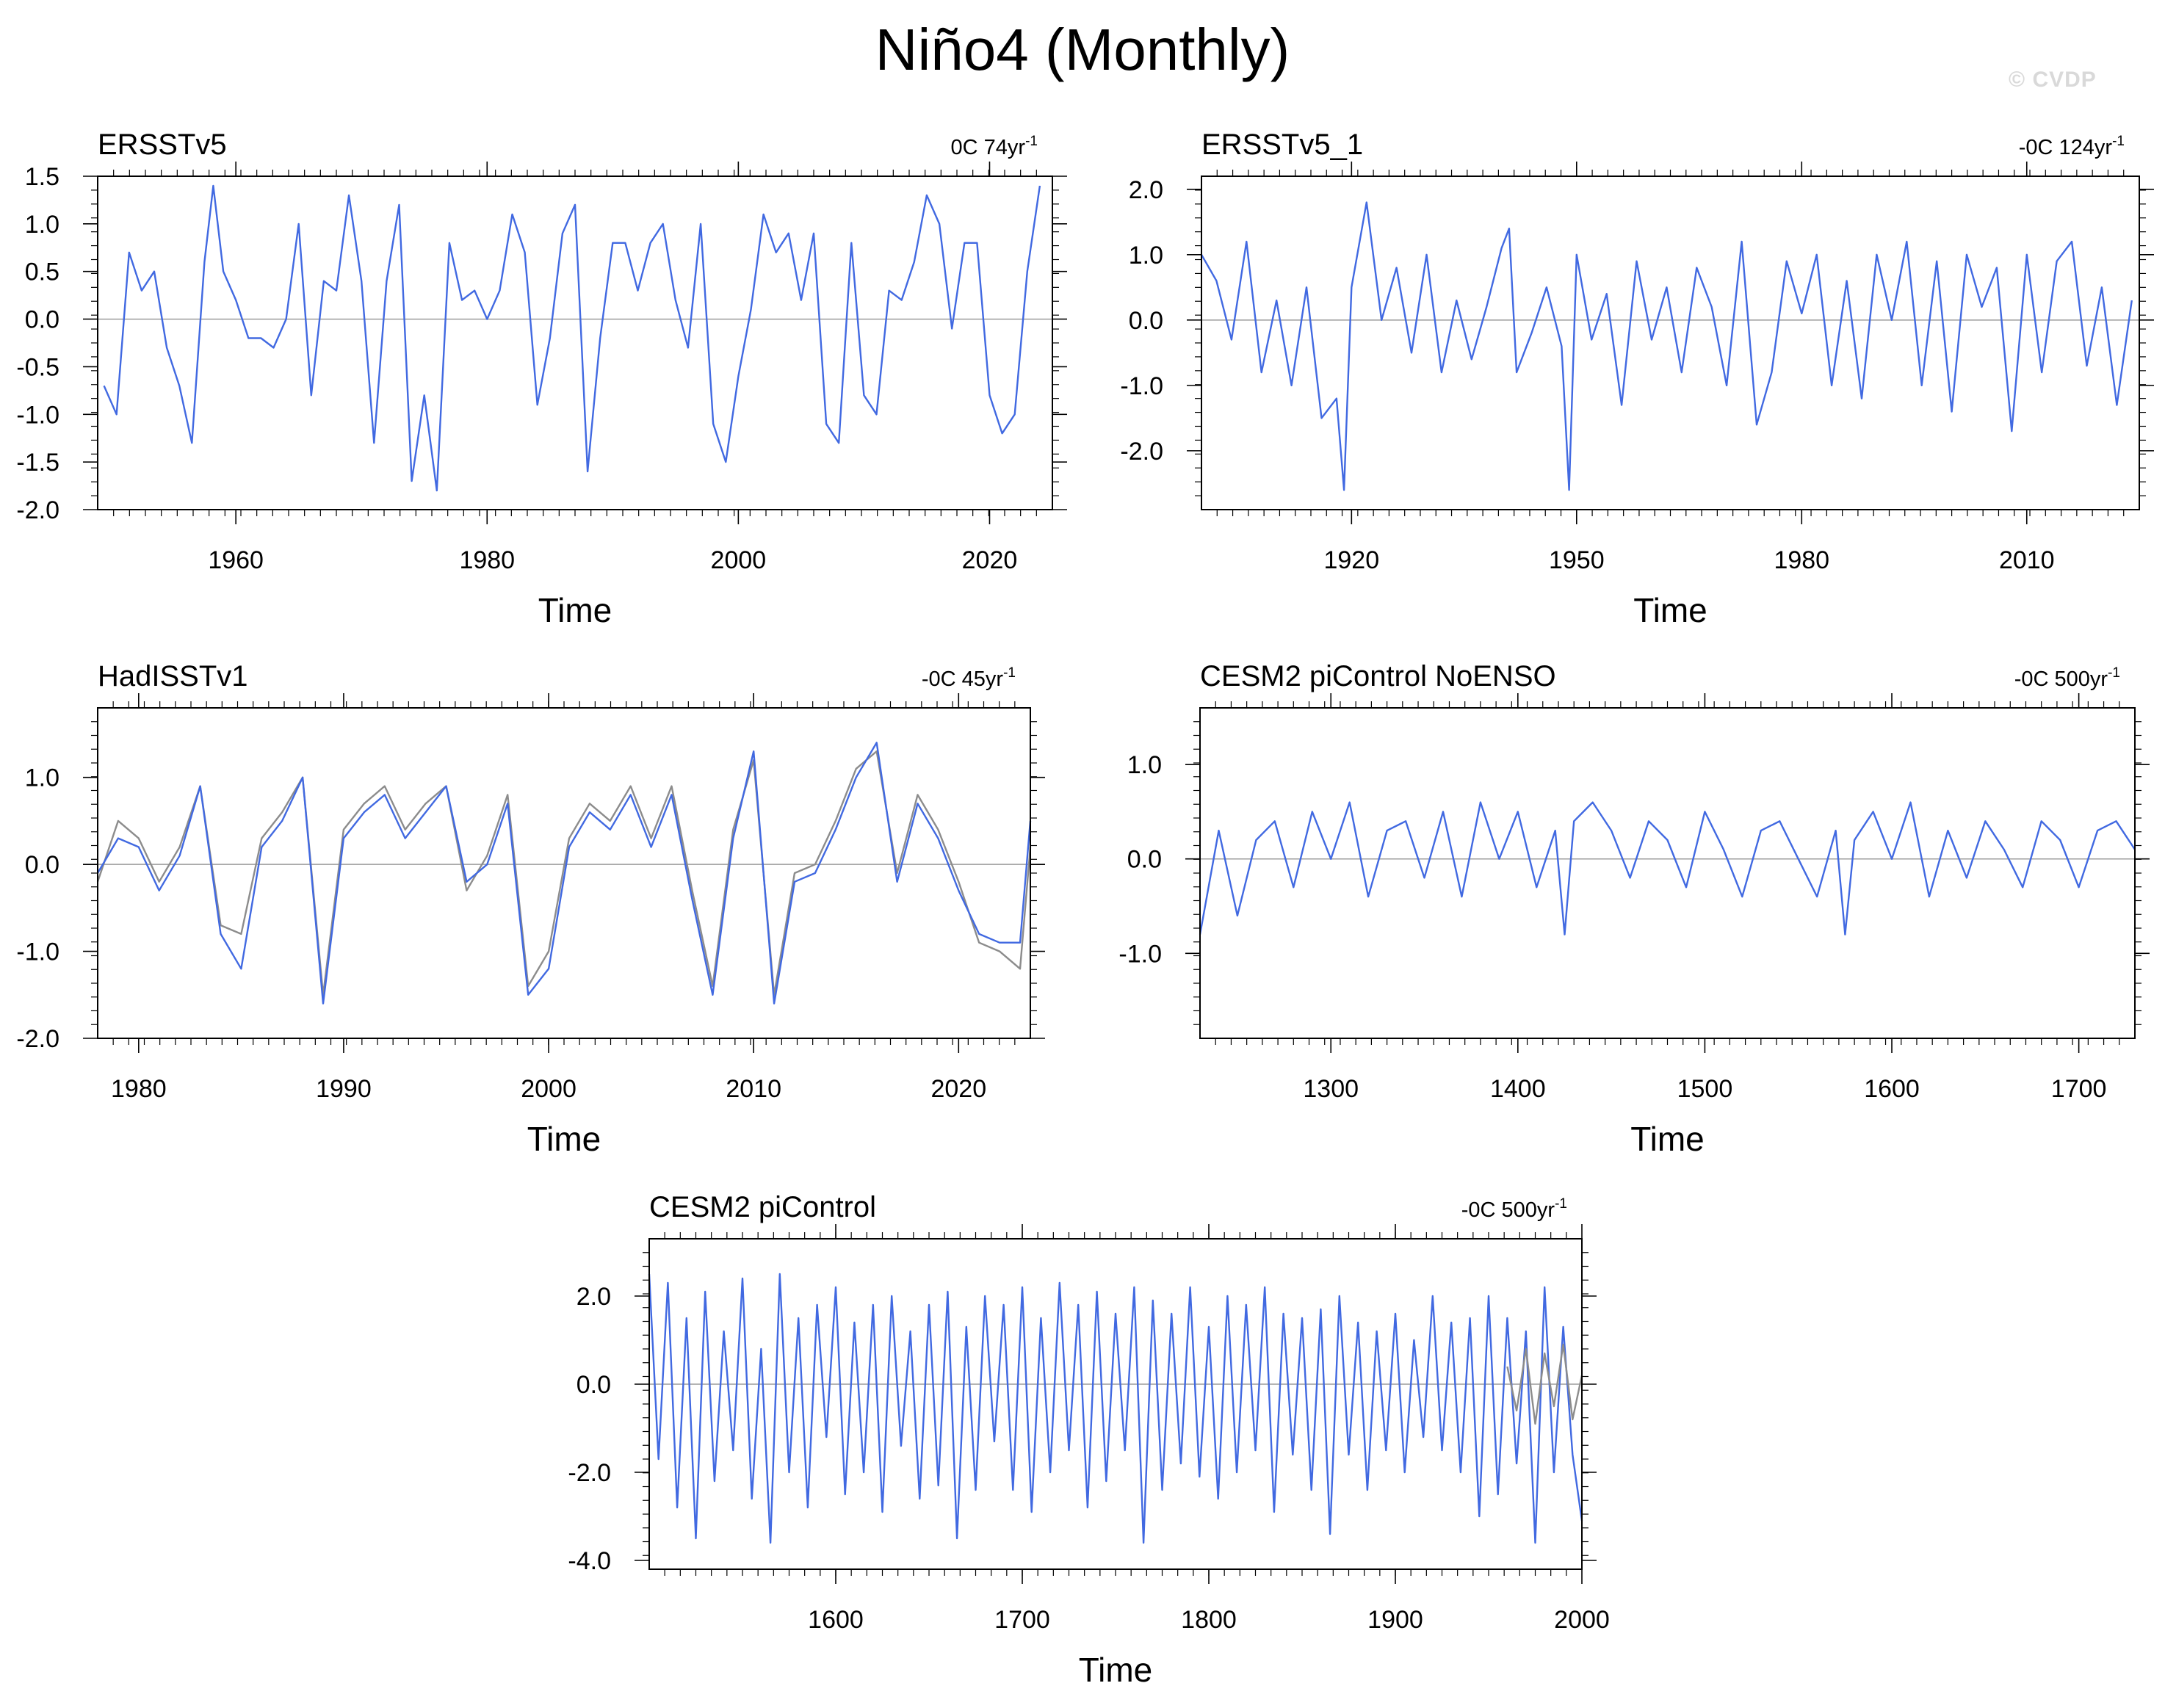  Describe the element at coordinates (37, 367) in the screenshot. I see `y-tick-label: -0.5` at that location.